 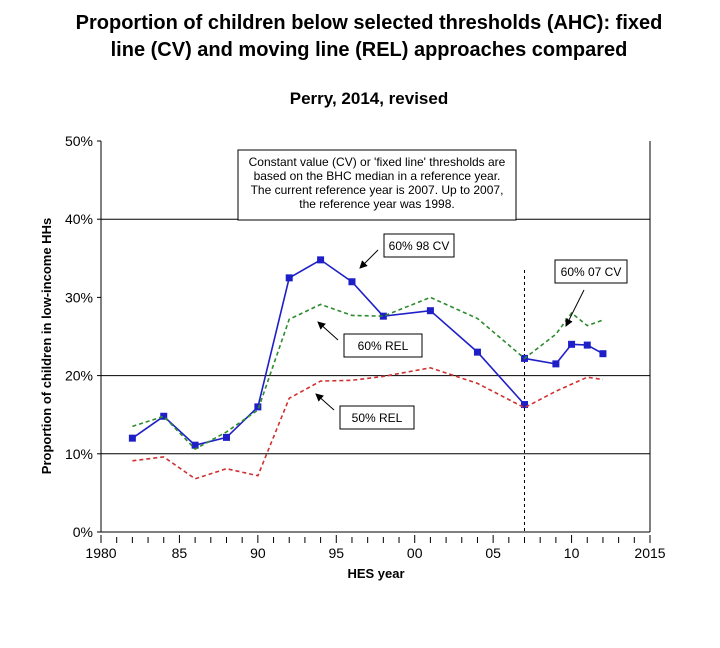 What do you see at coordinates (258, 553) in the screenshot?
I see `x-tick-label-1990: 90` at bounding box center [258, 553].